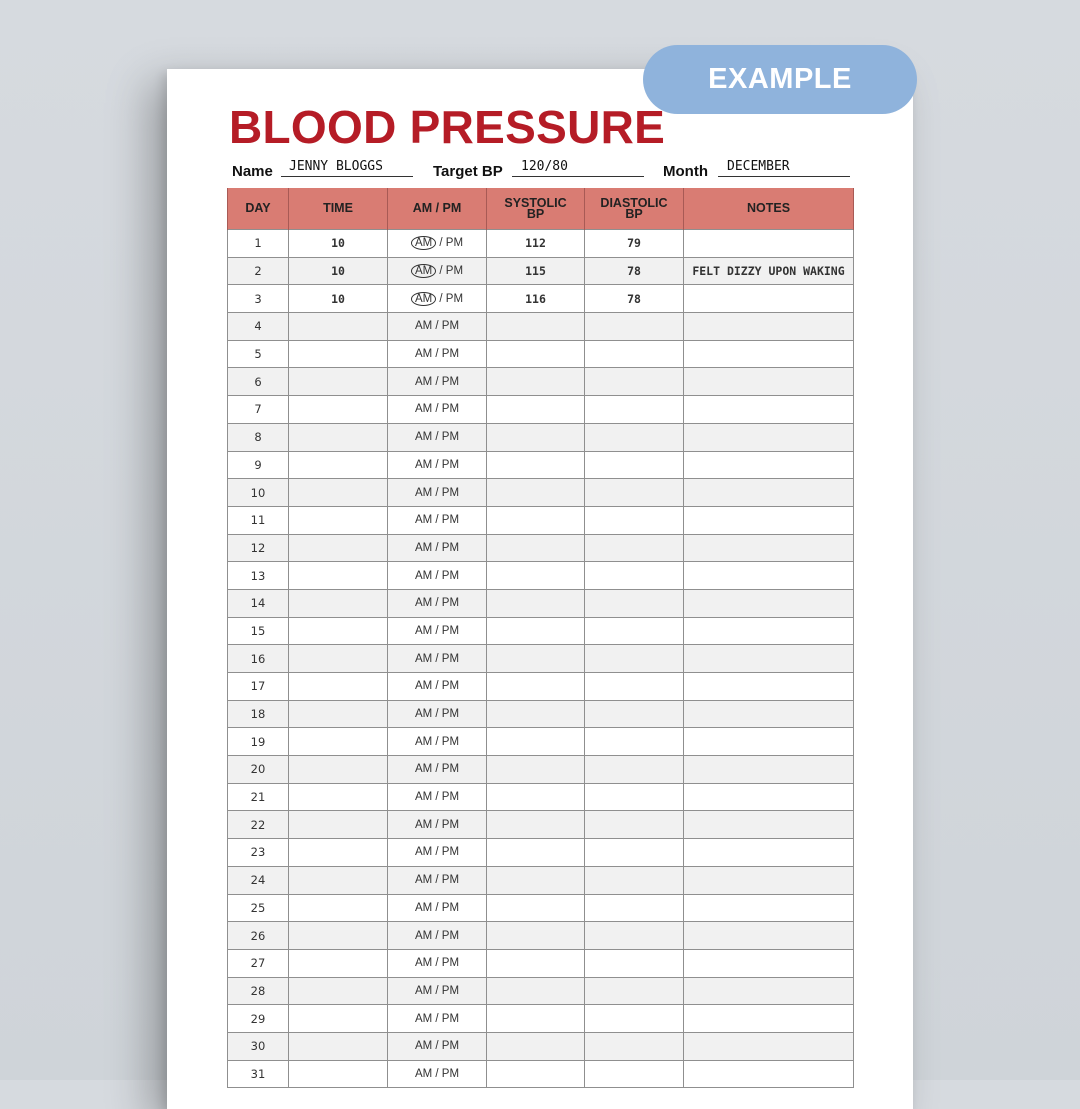  Describe the element at coordinates (535, 299) in the screenshot. I see `systolic-cell: 116` at that location.